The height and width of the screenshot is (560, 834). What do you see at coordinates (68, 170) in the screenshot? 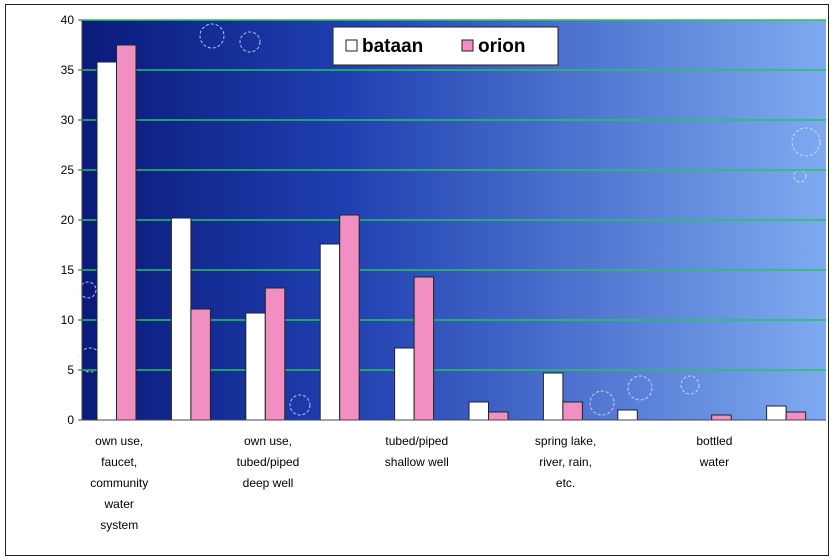
I see `y-tick-label: 25` at bounding box center [68, 170].